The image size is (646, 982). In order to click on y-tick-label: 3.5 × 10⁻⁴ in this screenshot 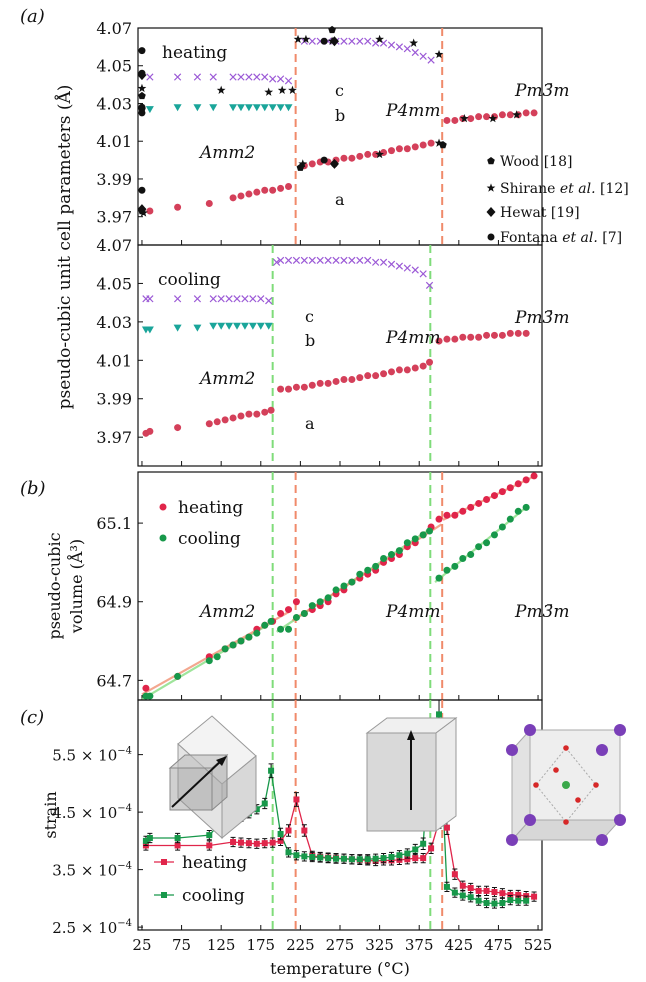, I will do `click(92, 870)`.